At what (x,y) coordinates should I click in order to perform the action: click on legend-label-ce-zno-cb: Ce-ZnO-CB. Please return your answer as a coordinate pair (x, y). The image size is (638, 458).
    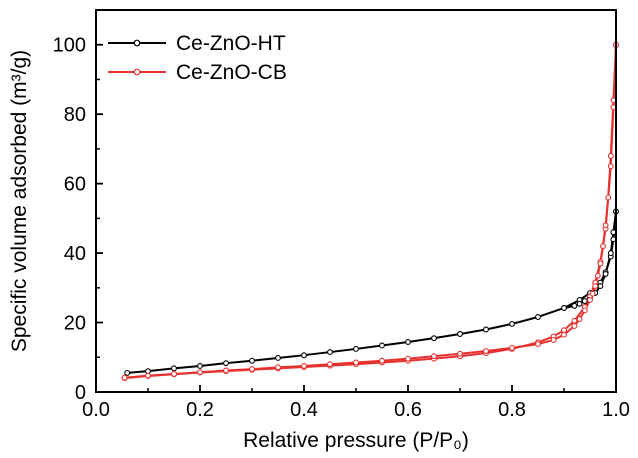
    Looking at the image, I should click on (231, 72).